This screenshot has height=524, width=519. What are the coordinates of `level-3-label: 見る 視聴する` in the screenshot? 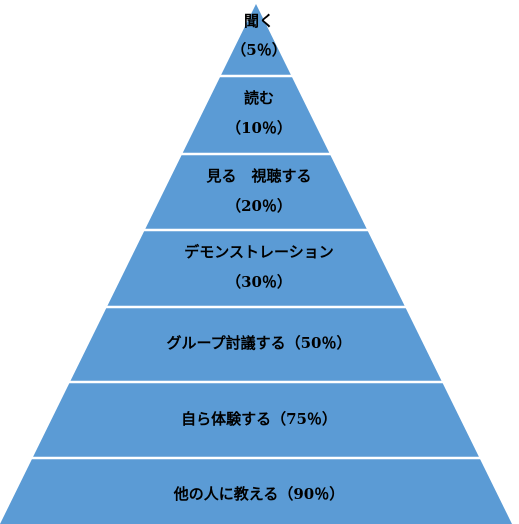 It's located at (258, 176).